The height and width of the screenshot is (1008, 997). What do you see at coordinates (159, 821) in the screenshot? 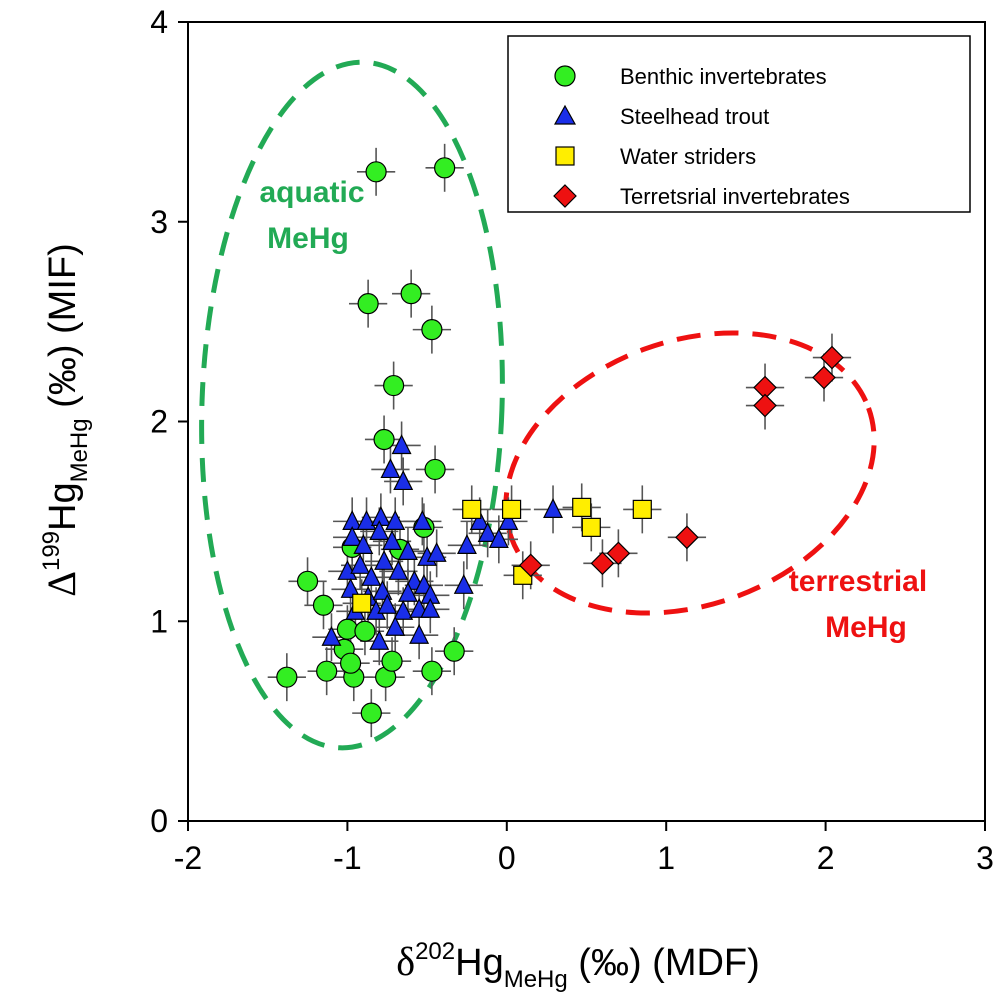
I see `y-tick-label: 0` at bounding box center [159, 821].